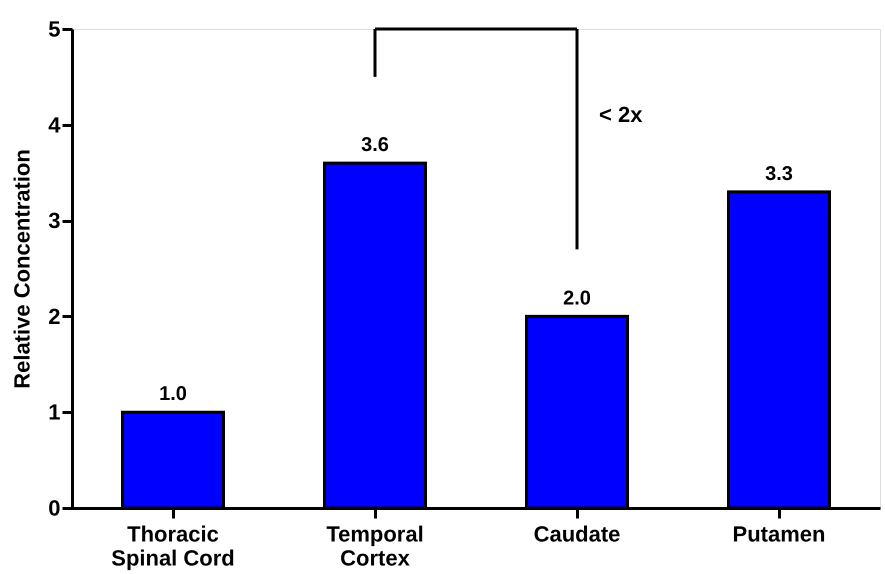 The width and height of the screenshot is (885, 574). What do you see at coordinates (54, 29) in the screenshot?
I see `y-tick-label: 5` at bounding box center [54, 29].